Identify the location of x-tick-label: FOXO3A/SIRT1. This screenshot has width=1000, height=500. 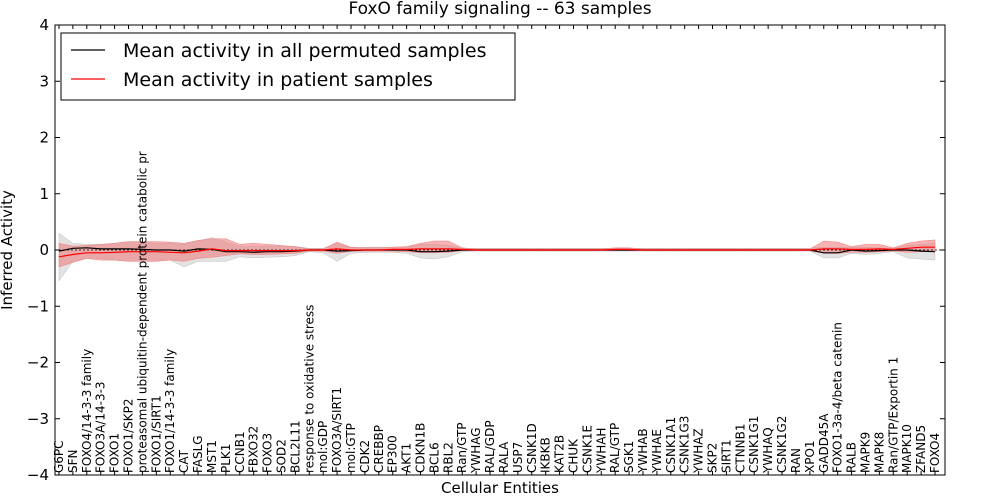
(337, 430).